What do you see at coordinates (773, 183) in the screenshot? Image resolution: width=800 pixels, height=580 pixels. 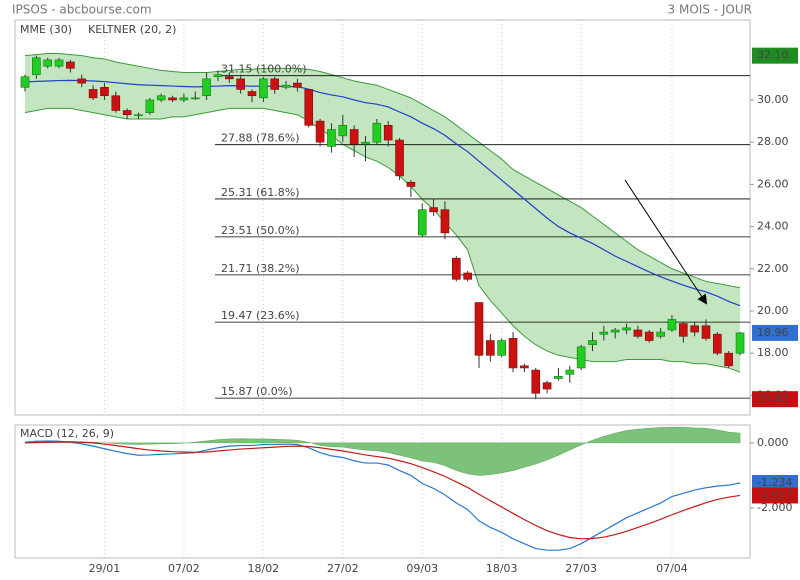 I see `y-tick-label: 26.00` at bounding box center [773, 183].